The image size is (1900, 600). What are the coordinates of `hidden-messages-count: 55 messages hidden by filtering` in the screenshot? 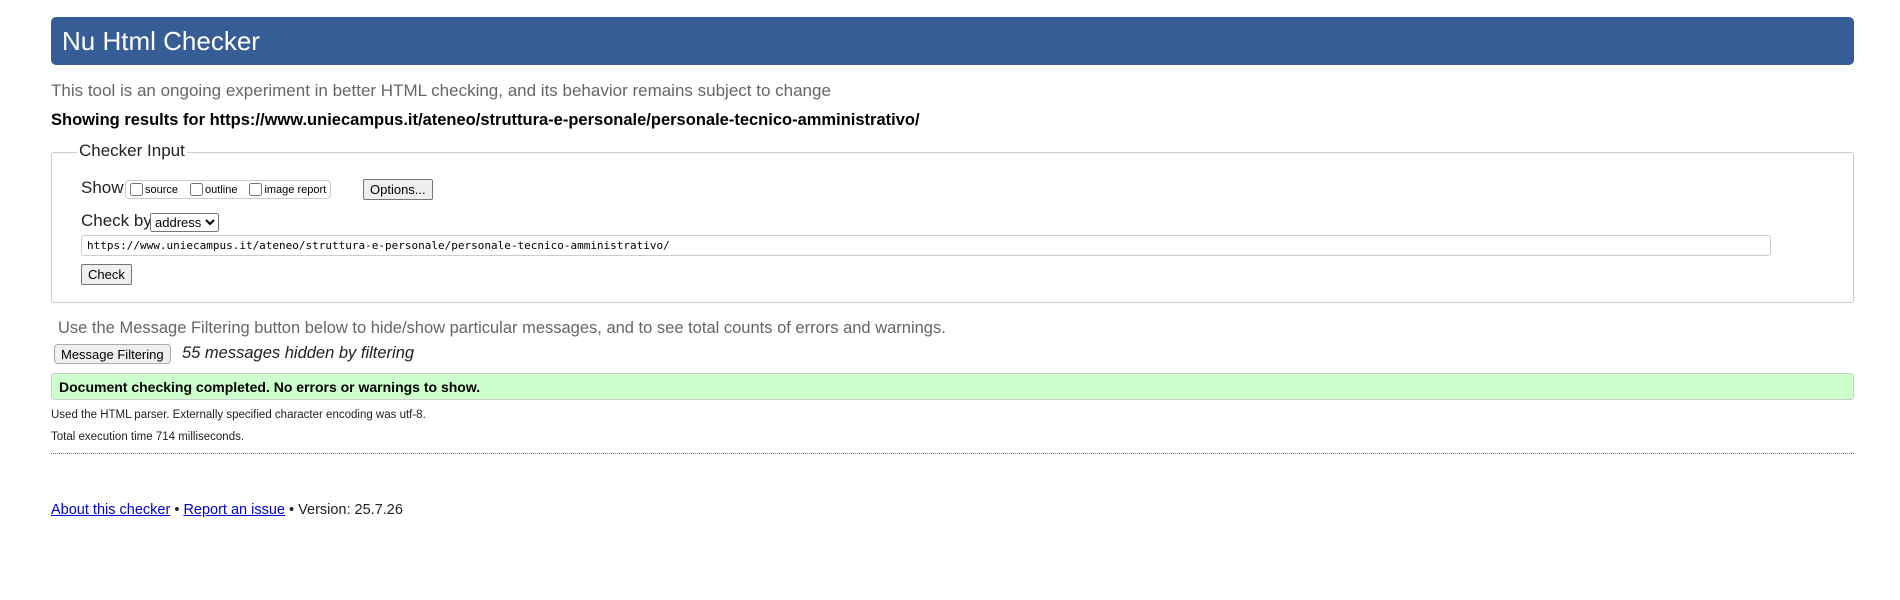 It's located at (298, 353).